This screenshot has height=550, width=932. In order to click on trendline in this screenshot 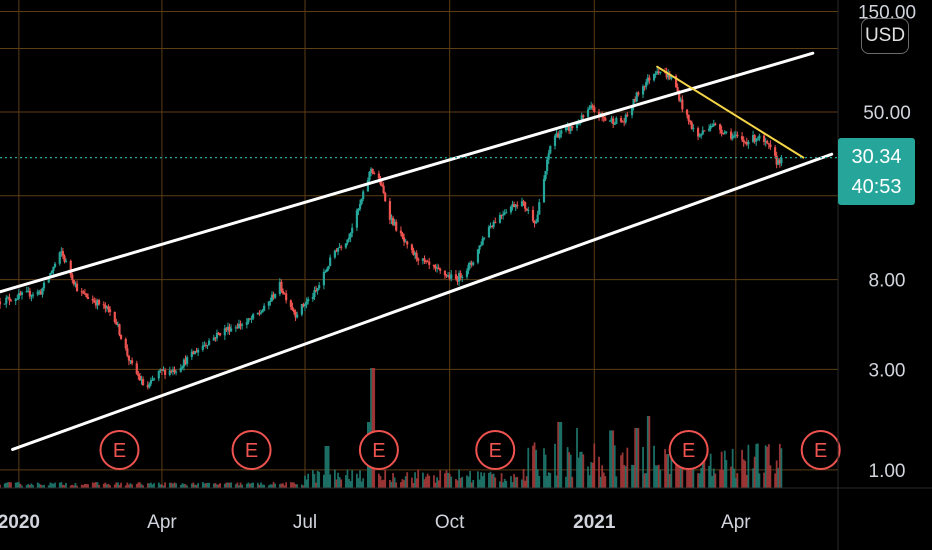, I will do `click(730, 112)`.